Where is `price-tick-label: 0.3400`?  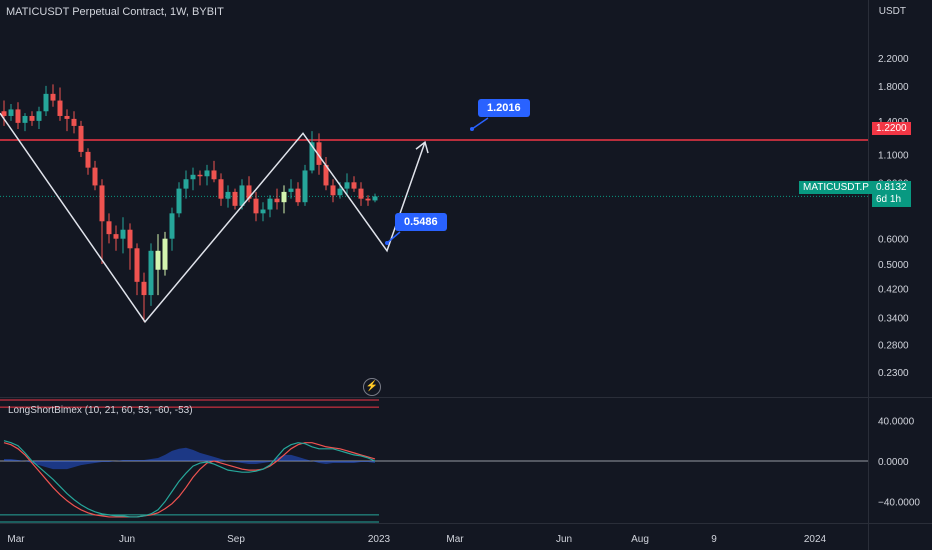
price-tick-label: 0.3400 is located at coordinates (893, 319).